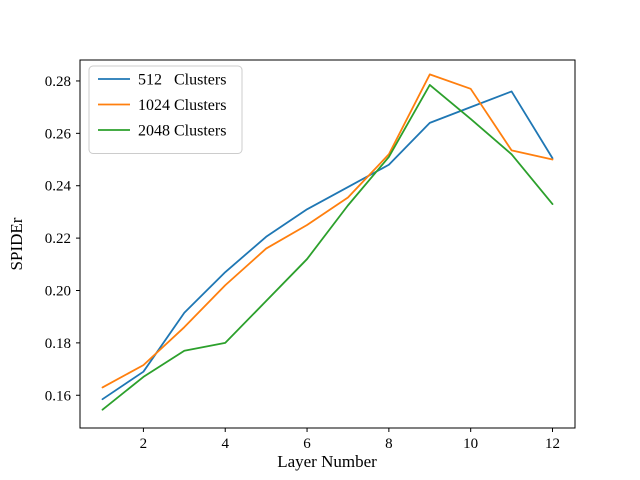 Image resolution: width=640 pixels, height=480 pixels. Describe the element at coordinates (470, 444) in the screenshot. I see `x-tick-label: 10` at that location.